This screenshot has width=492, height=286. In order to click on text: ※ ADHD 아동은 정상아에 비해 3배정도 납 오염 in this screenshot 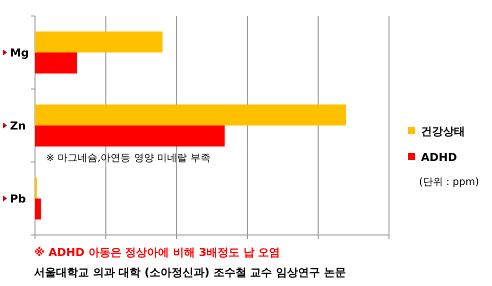, I will do `click(157, 252)`.